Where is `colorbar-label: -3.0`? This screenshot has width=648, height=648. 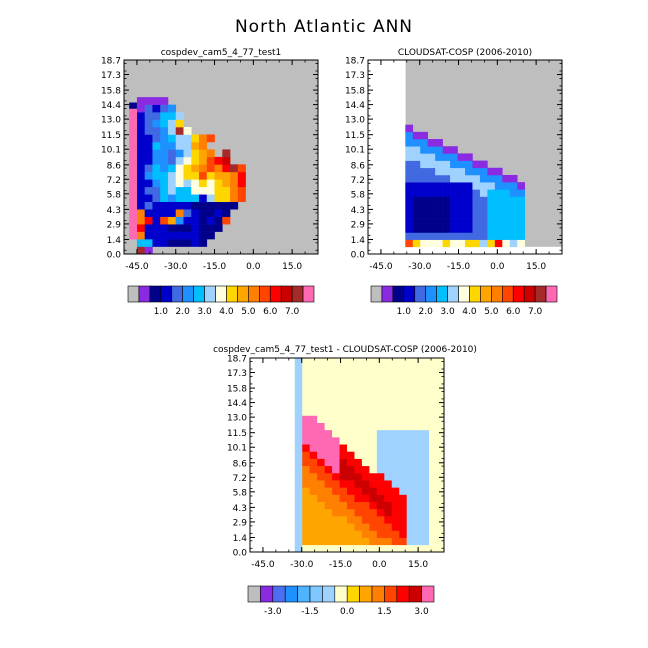 colorbar-label: -3.0 is located at coordinates (273, 612).